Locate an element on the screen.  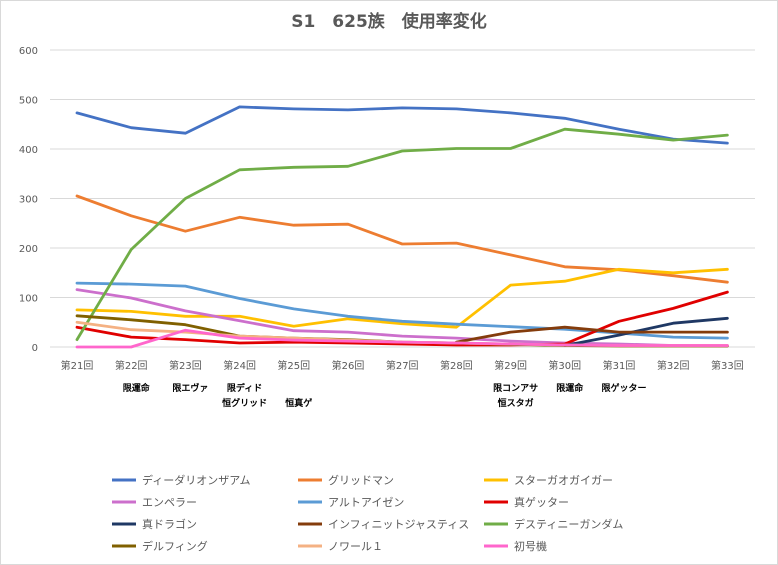
legend-label: インフィニットジャスティス is located at coordinates (398, 524).